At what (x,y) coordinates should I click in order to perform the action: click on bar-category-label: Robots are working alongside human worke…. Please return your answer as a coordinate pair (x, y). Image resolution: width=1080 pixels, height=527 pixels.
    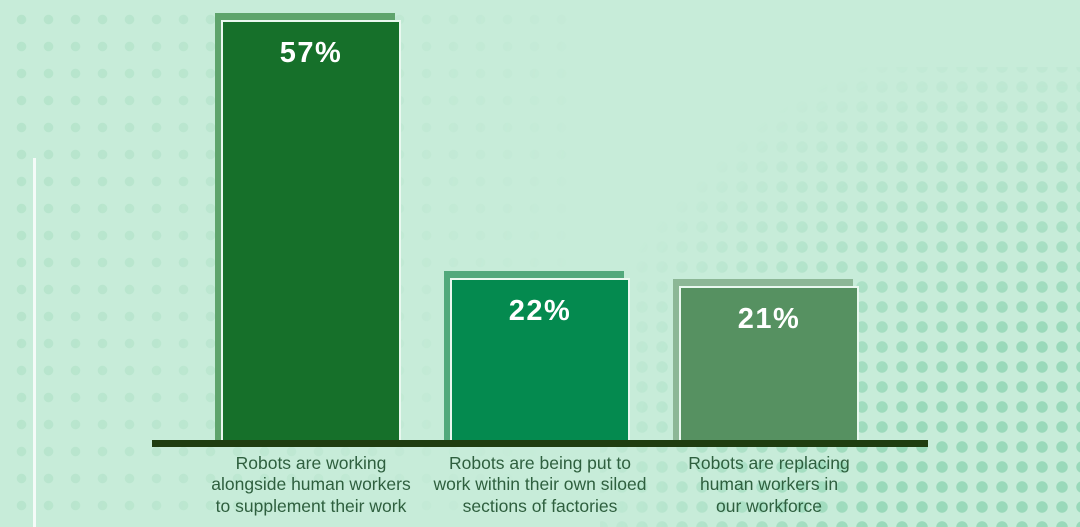
    Looking at the image, I should click on (311, 484).